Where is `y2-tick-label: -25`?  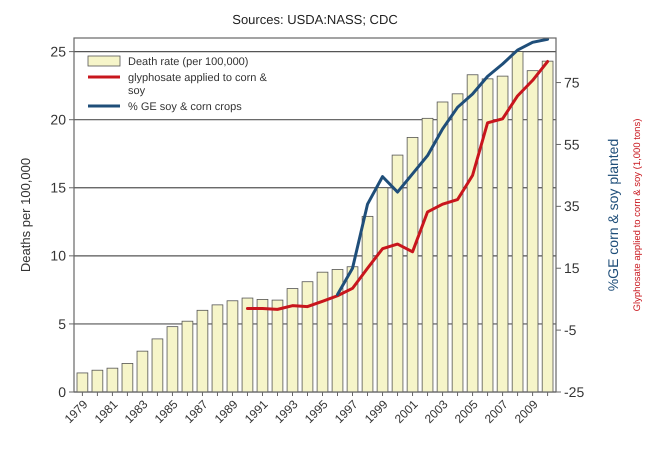 y2-tick-label: -25 is located at coordinates (574, 392).